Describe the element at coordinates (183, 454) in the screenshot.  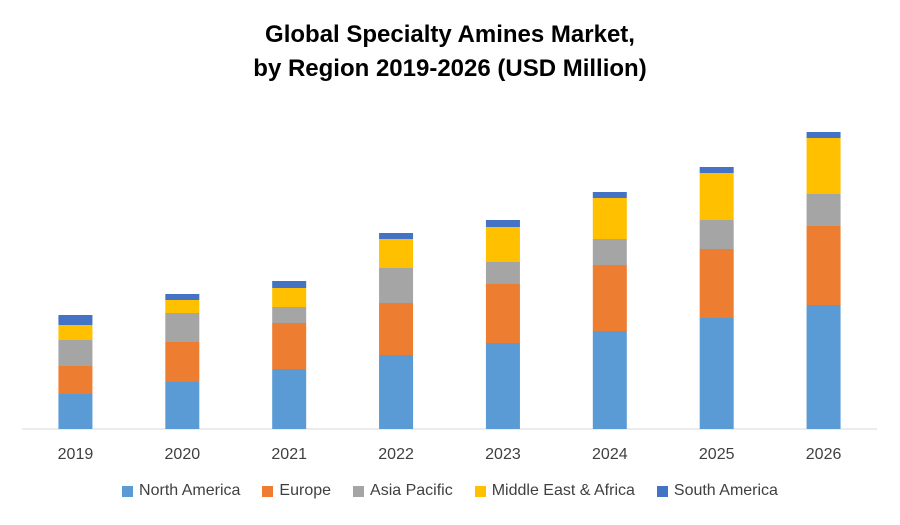
I see `x-tick-label: 2020` at that location.